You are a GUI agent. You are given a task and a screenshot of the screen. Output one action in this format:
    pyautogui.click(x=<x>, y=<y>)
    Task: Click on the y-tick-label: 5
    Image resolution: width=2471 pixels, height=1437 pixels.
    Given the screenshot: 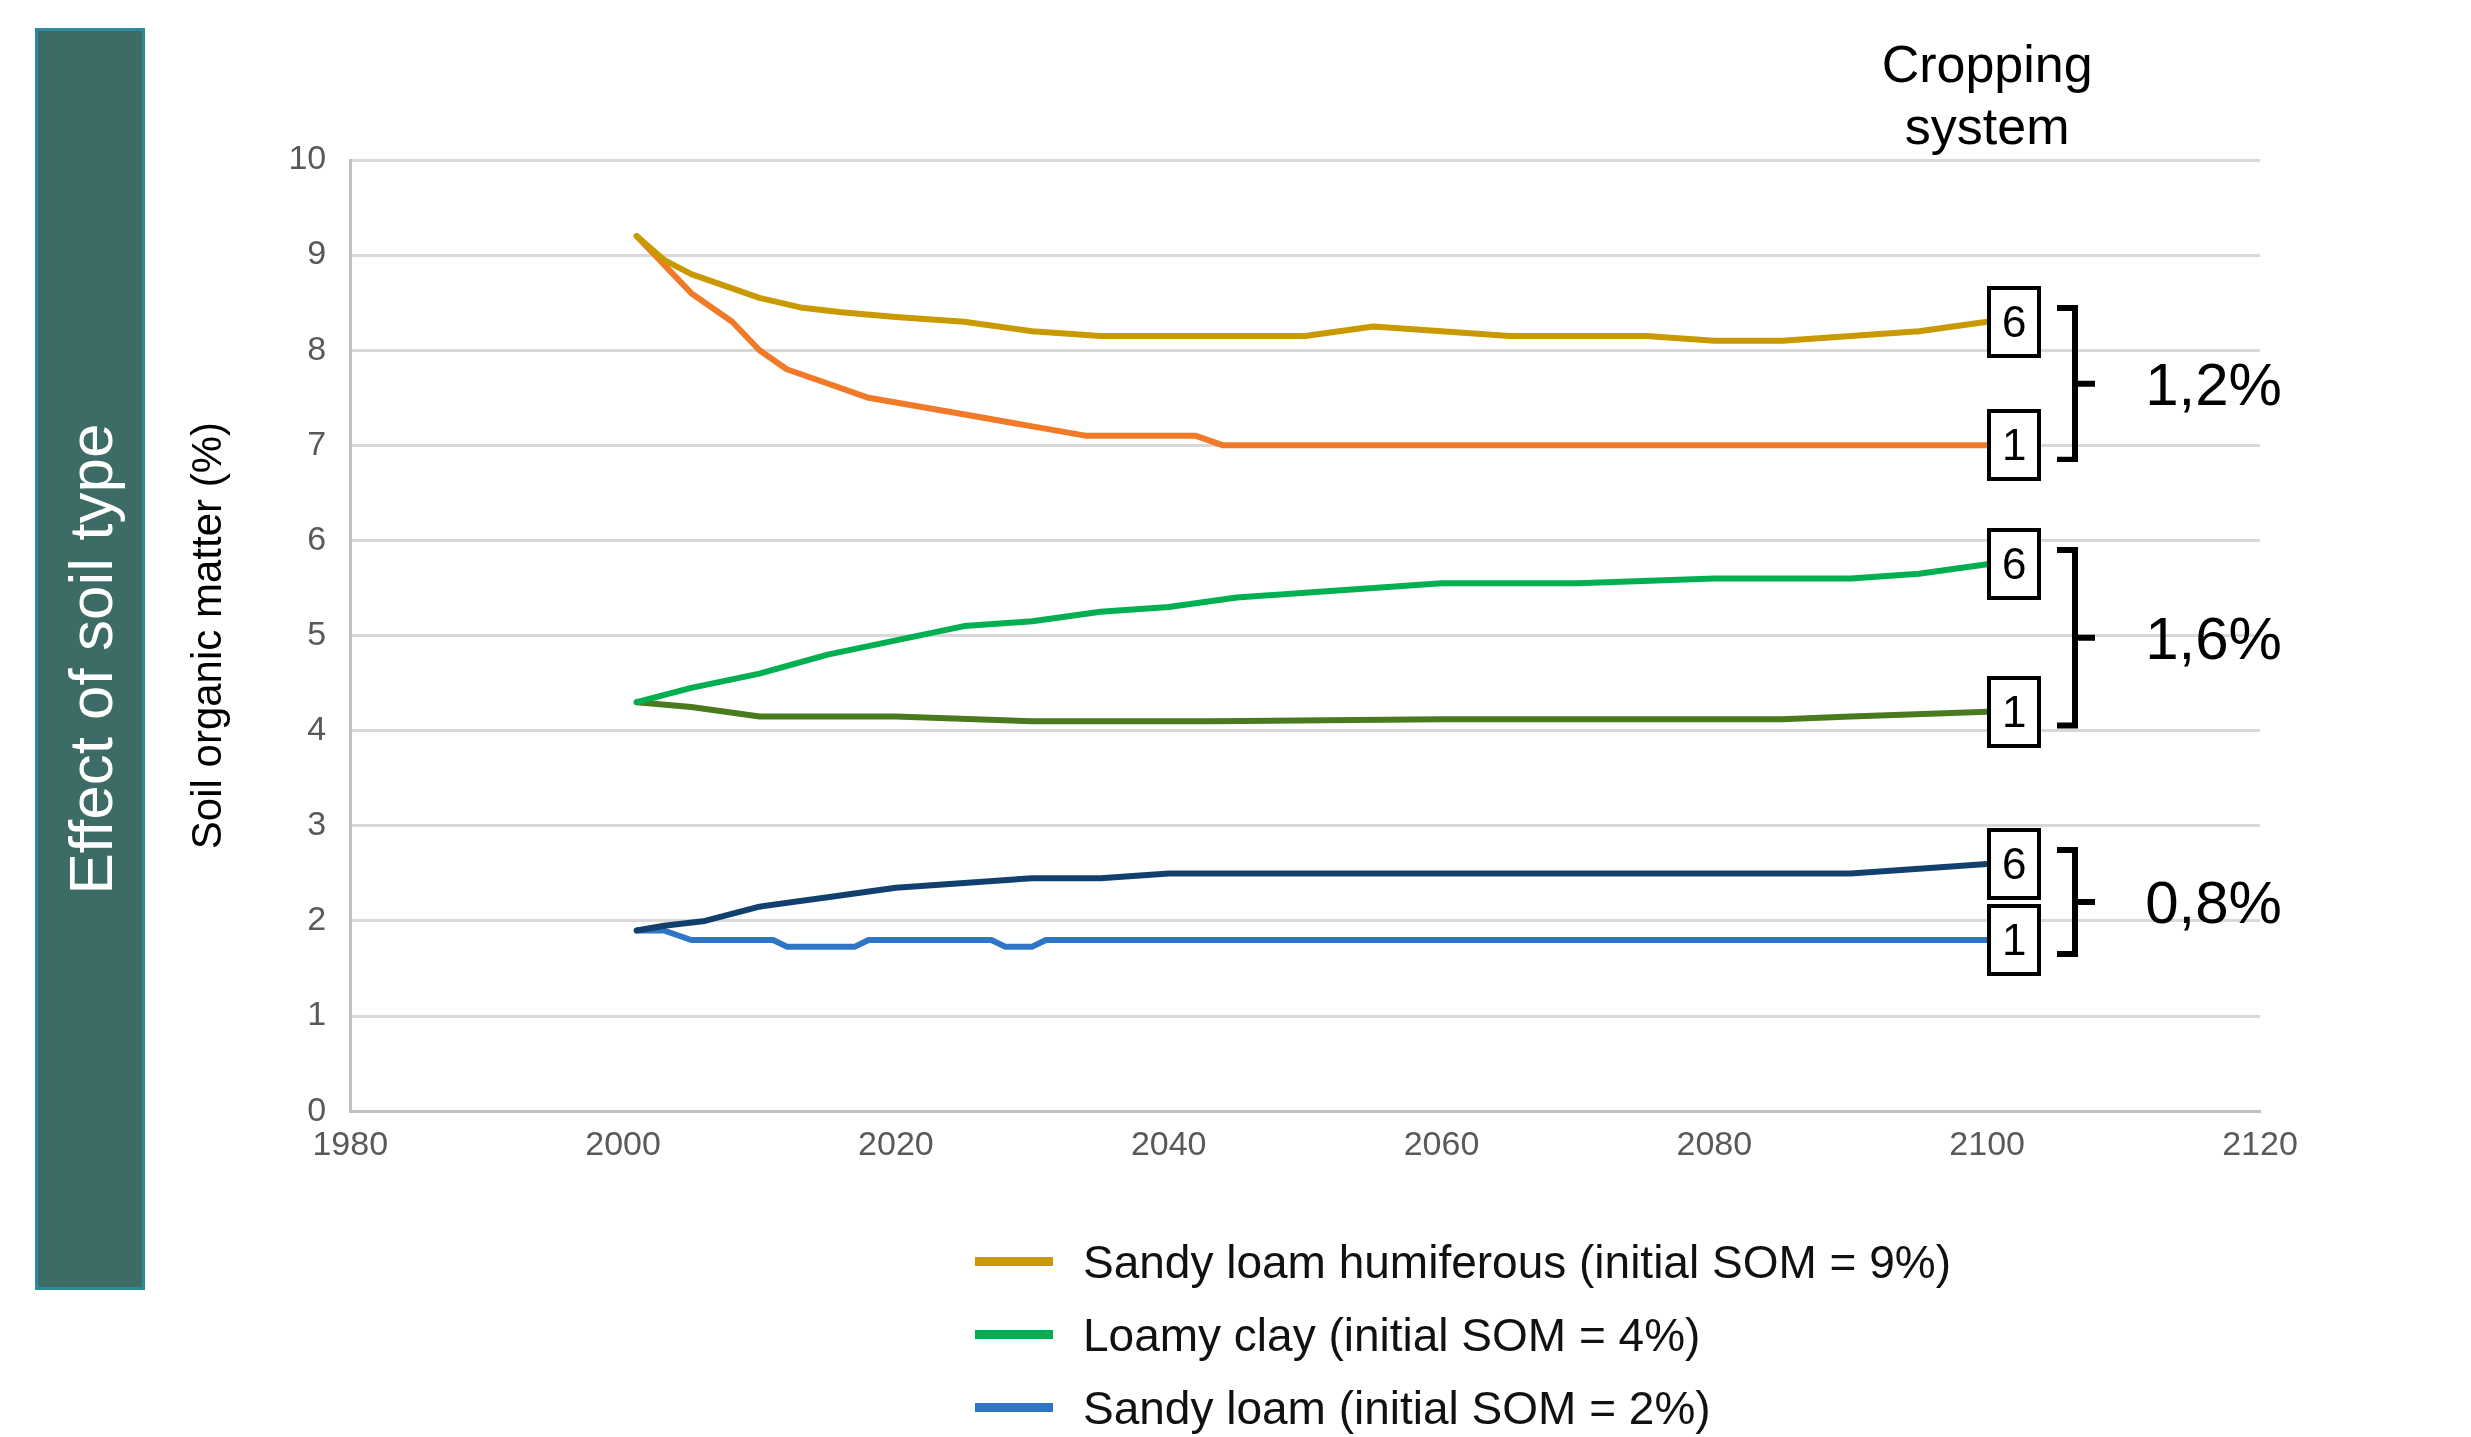 What is the action you would take?
    pyautogui.click(x=317, y=632)
    